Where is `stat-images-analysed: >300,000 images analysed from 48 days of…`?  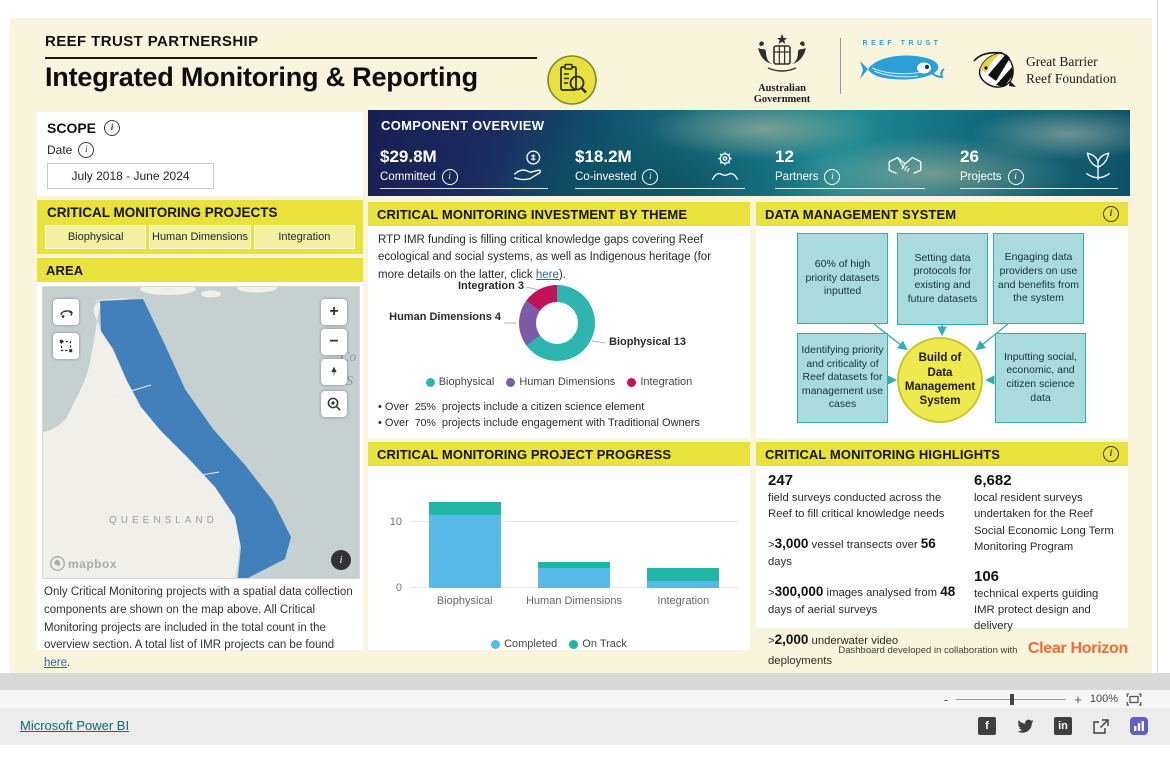 stat-images-analysed: >300,000 images analysed from 48 days of… is located at coordinates (862, 600).